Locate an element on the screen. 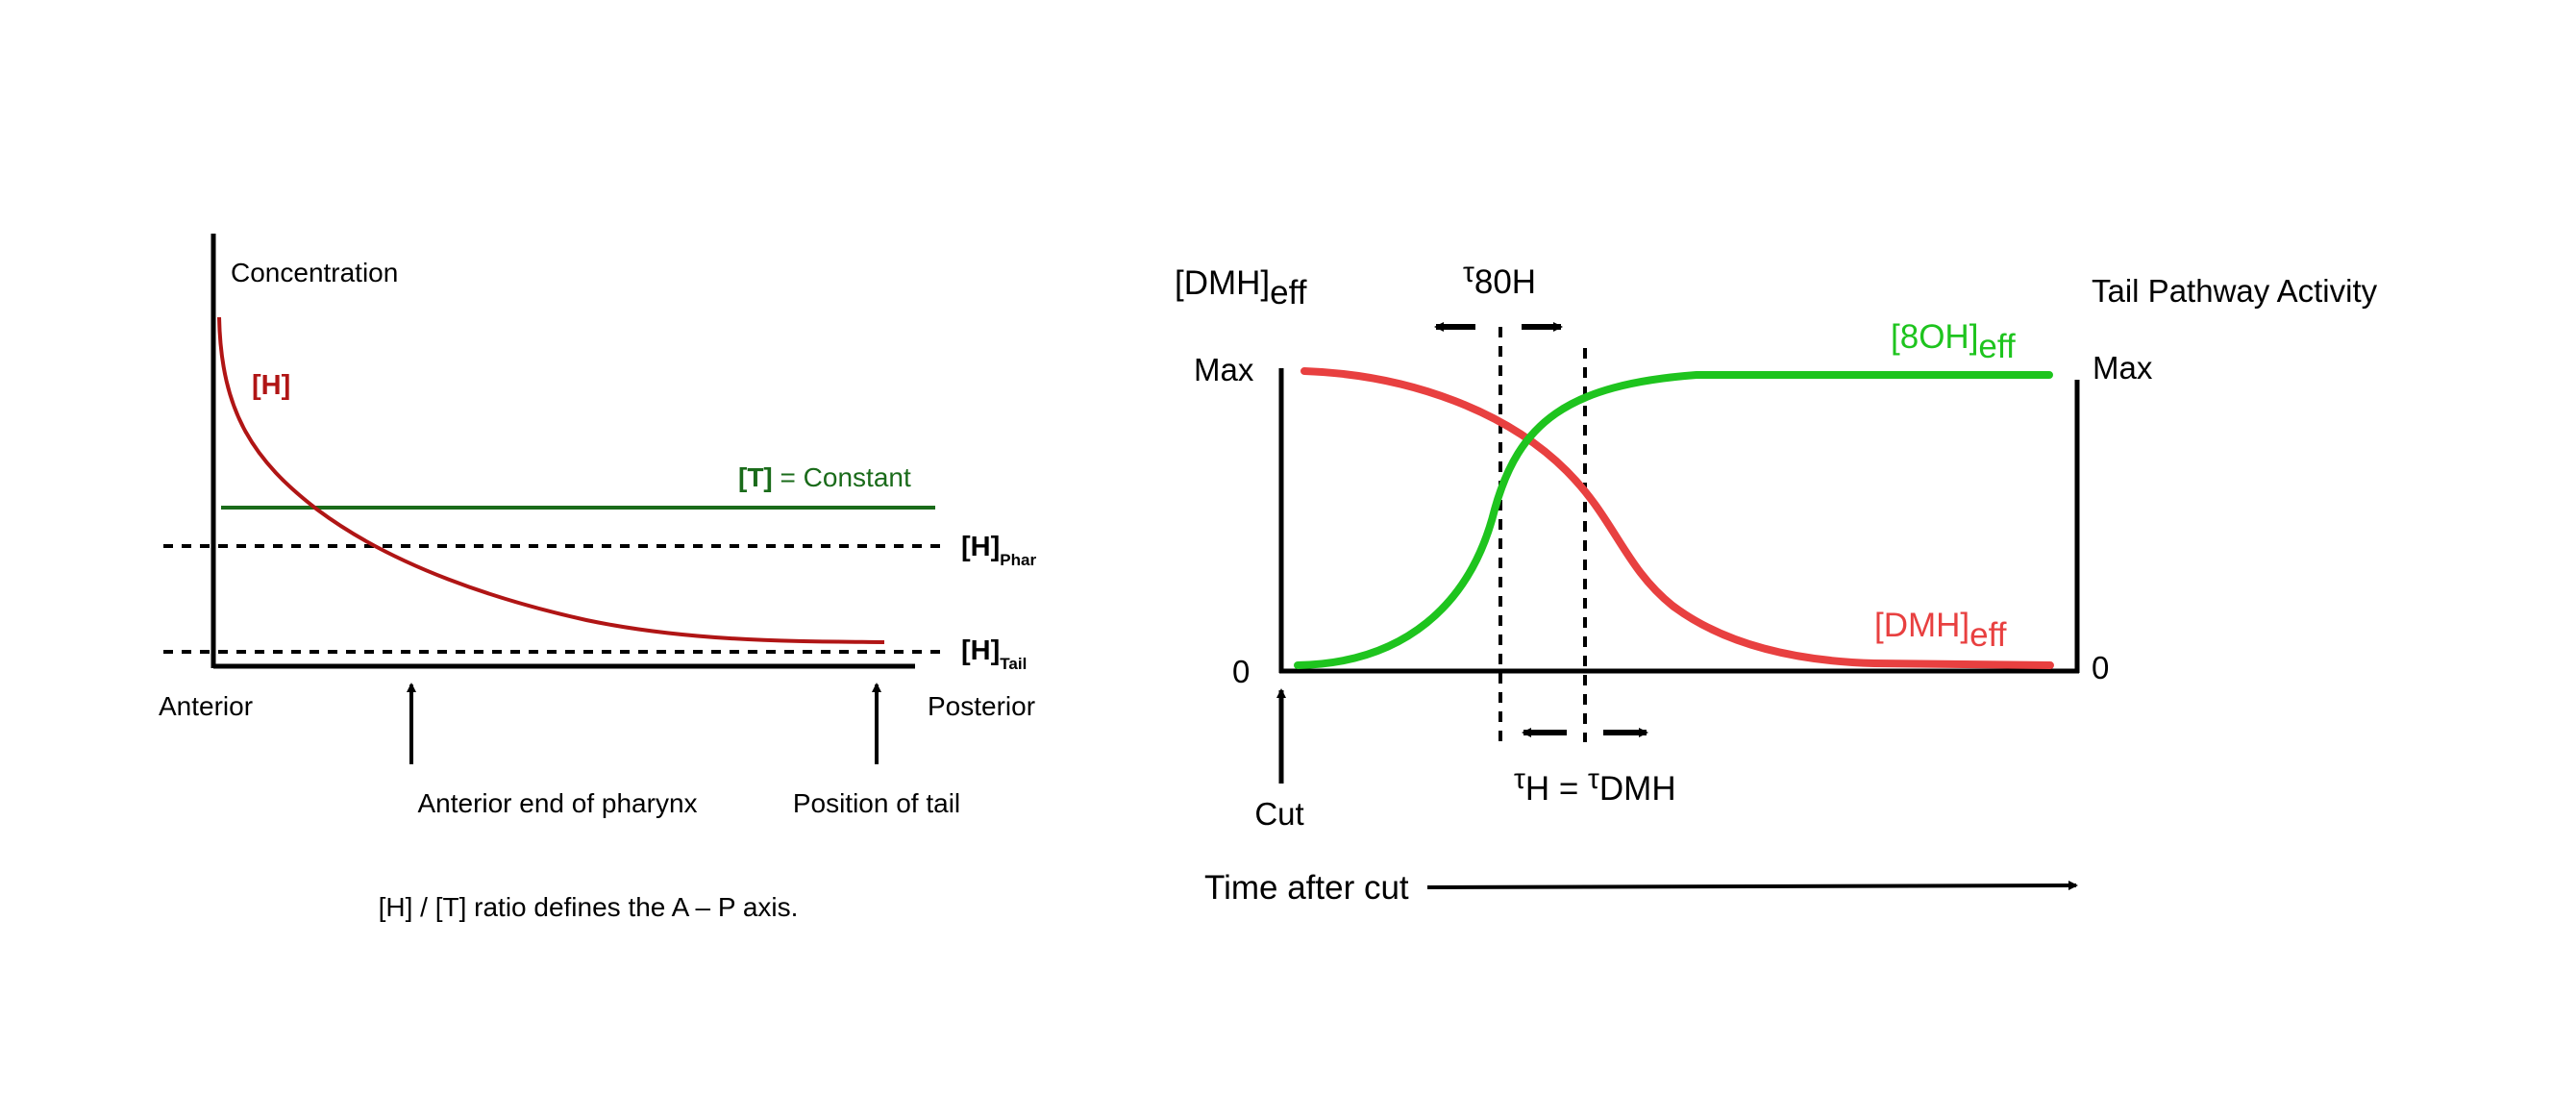 Image resolution: width=2576 pixels, height=1095 pixels. left-axis-title-sub: eff is located at coordinates (1288, 292).